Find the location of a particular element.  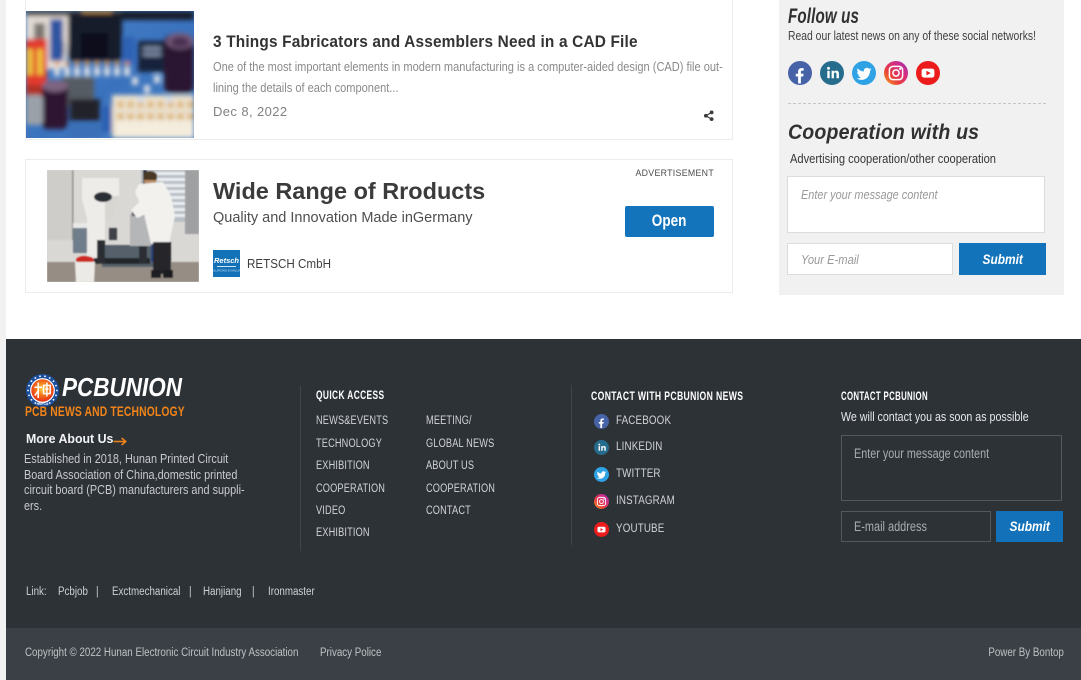

svg-text: SOLUTIONS IN MILLING is located at coordinates (226, 271).